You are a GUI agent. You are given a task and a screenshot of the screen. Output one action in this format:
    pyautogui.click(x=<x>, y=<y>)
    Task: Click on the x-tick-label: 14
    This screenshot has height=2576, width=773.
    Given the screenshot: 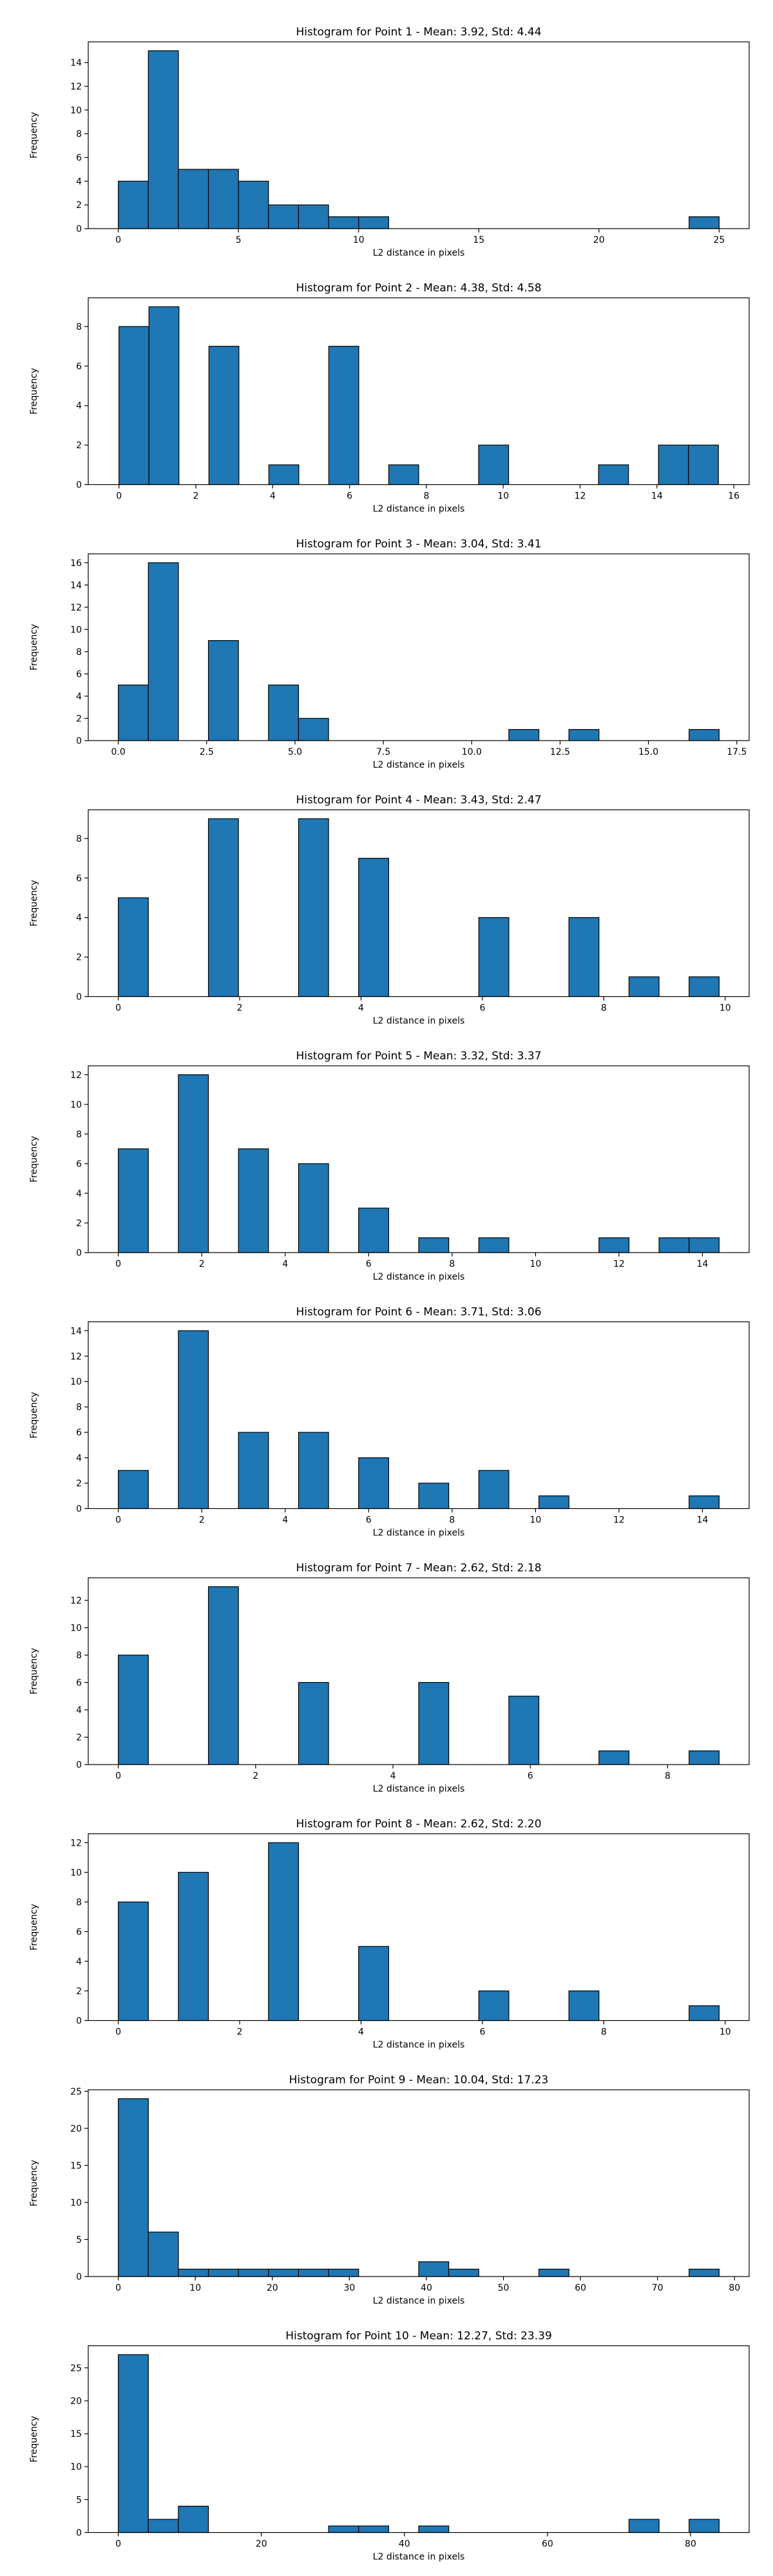 What is the action you would take?
    pyautogui.click(x=703, y=1521)
    